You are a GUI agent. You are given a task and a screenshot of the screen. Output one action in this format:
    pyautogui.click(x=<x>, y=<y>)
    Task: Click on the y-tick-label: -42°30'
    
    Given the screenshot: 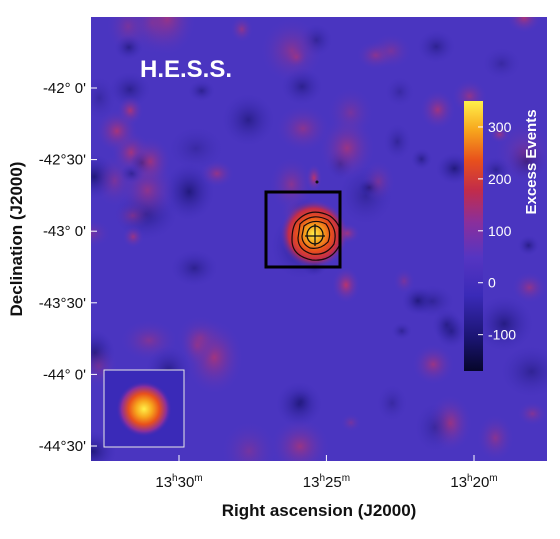 What is the action you would take?
    pyautogui.click(x=62, y=160)
    